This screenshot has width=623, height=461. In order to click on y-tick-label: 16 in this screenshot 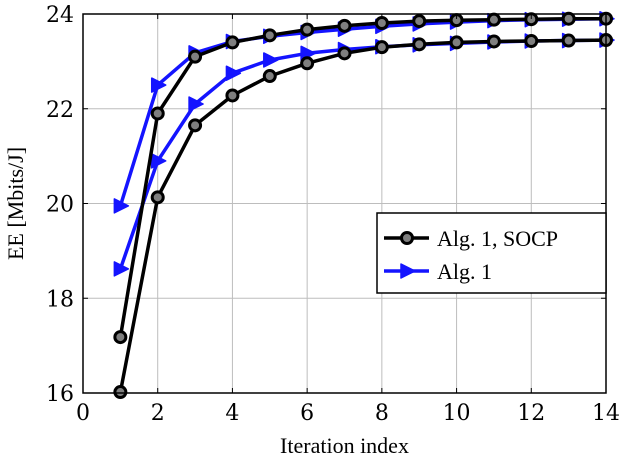, I will do `click(60, 394)`.